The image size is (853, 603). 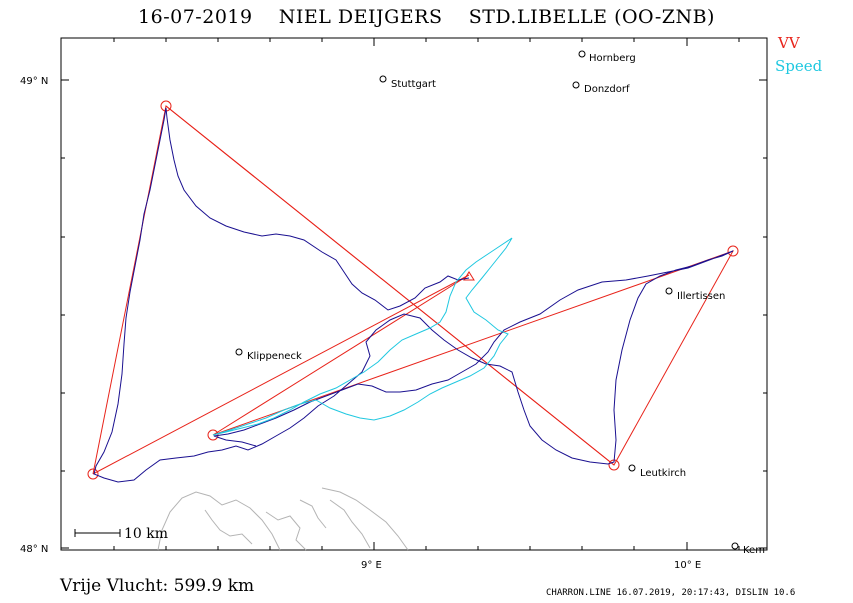 I want to click on town-marker-stuttgart, so click(x=383, y=79).